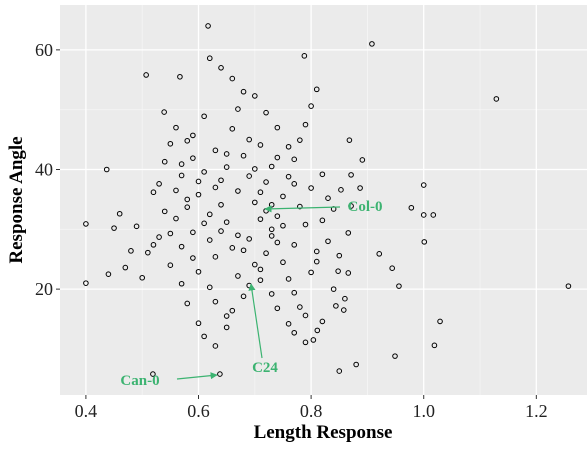  Describe the element at coordinates (44, 50) in the screenshot. I see `y-tick-label: 60` at that location.